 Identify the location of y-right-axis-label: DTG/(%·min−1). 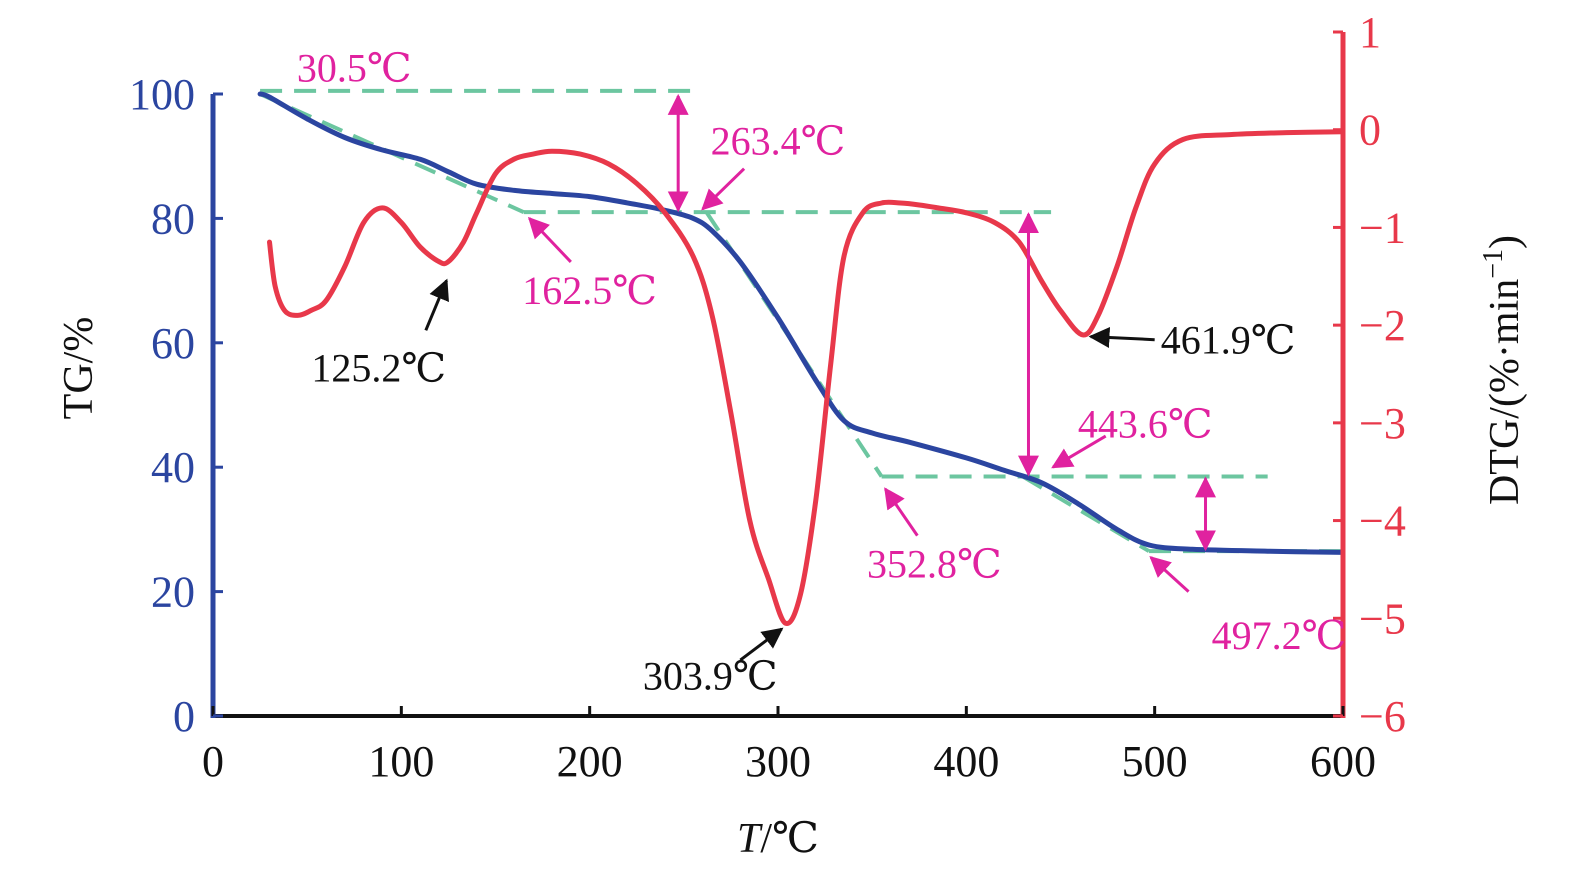
(1503, 370).